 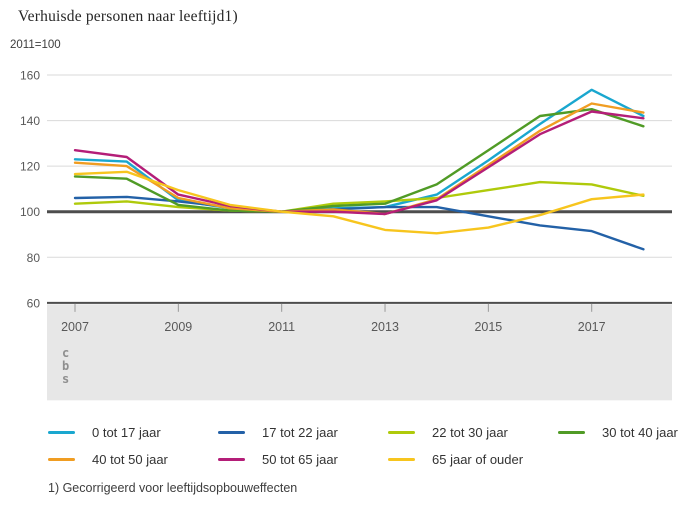 I want to click on cbs-logo-letter: b, so click(x=65, y=366).